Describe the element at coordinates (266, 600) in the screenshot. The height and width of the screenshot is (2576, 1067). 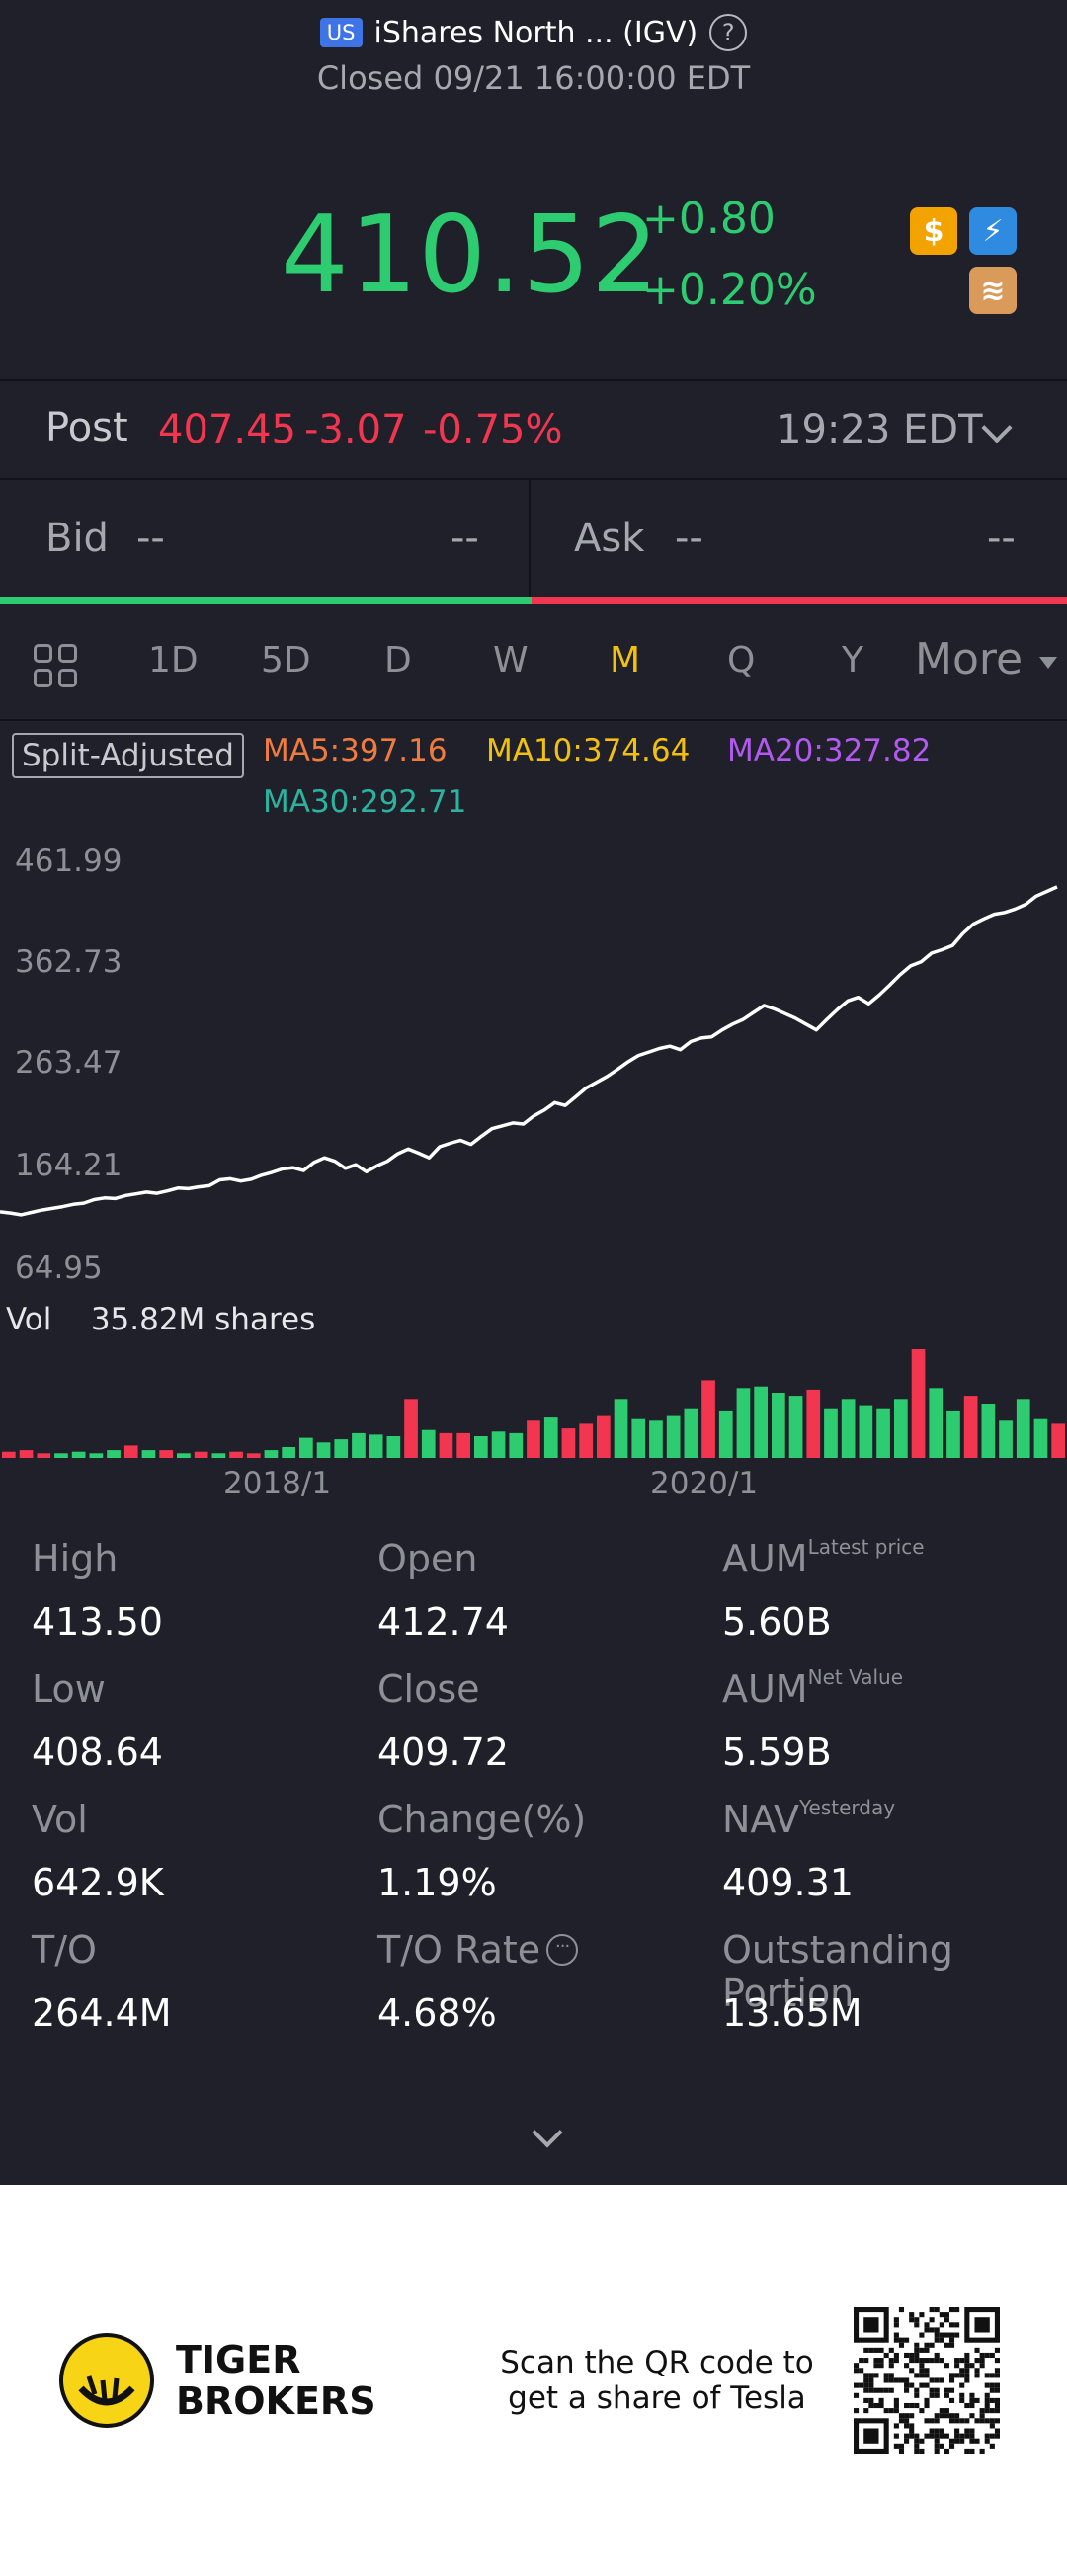
I see `bid-strength-bar` at that location.